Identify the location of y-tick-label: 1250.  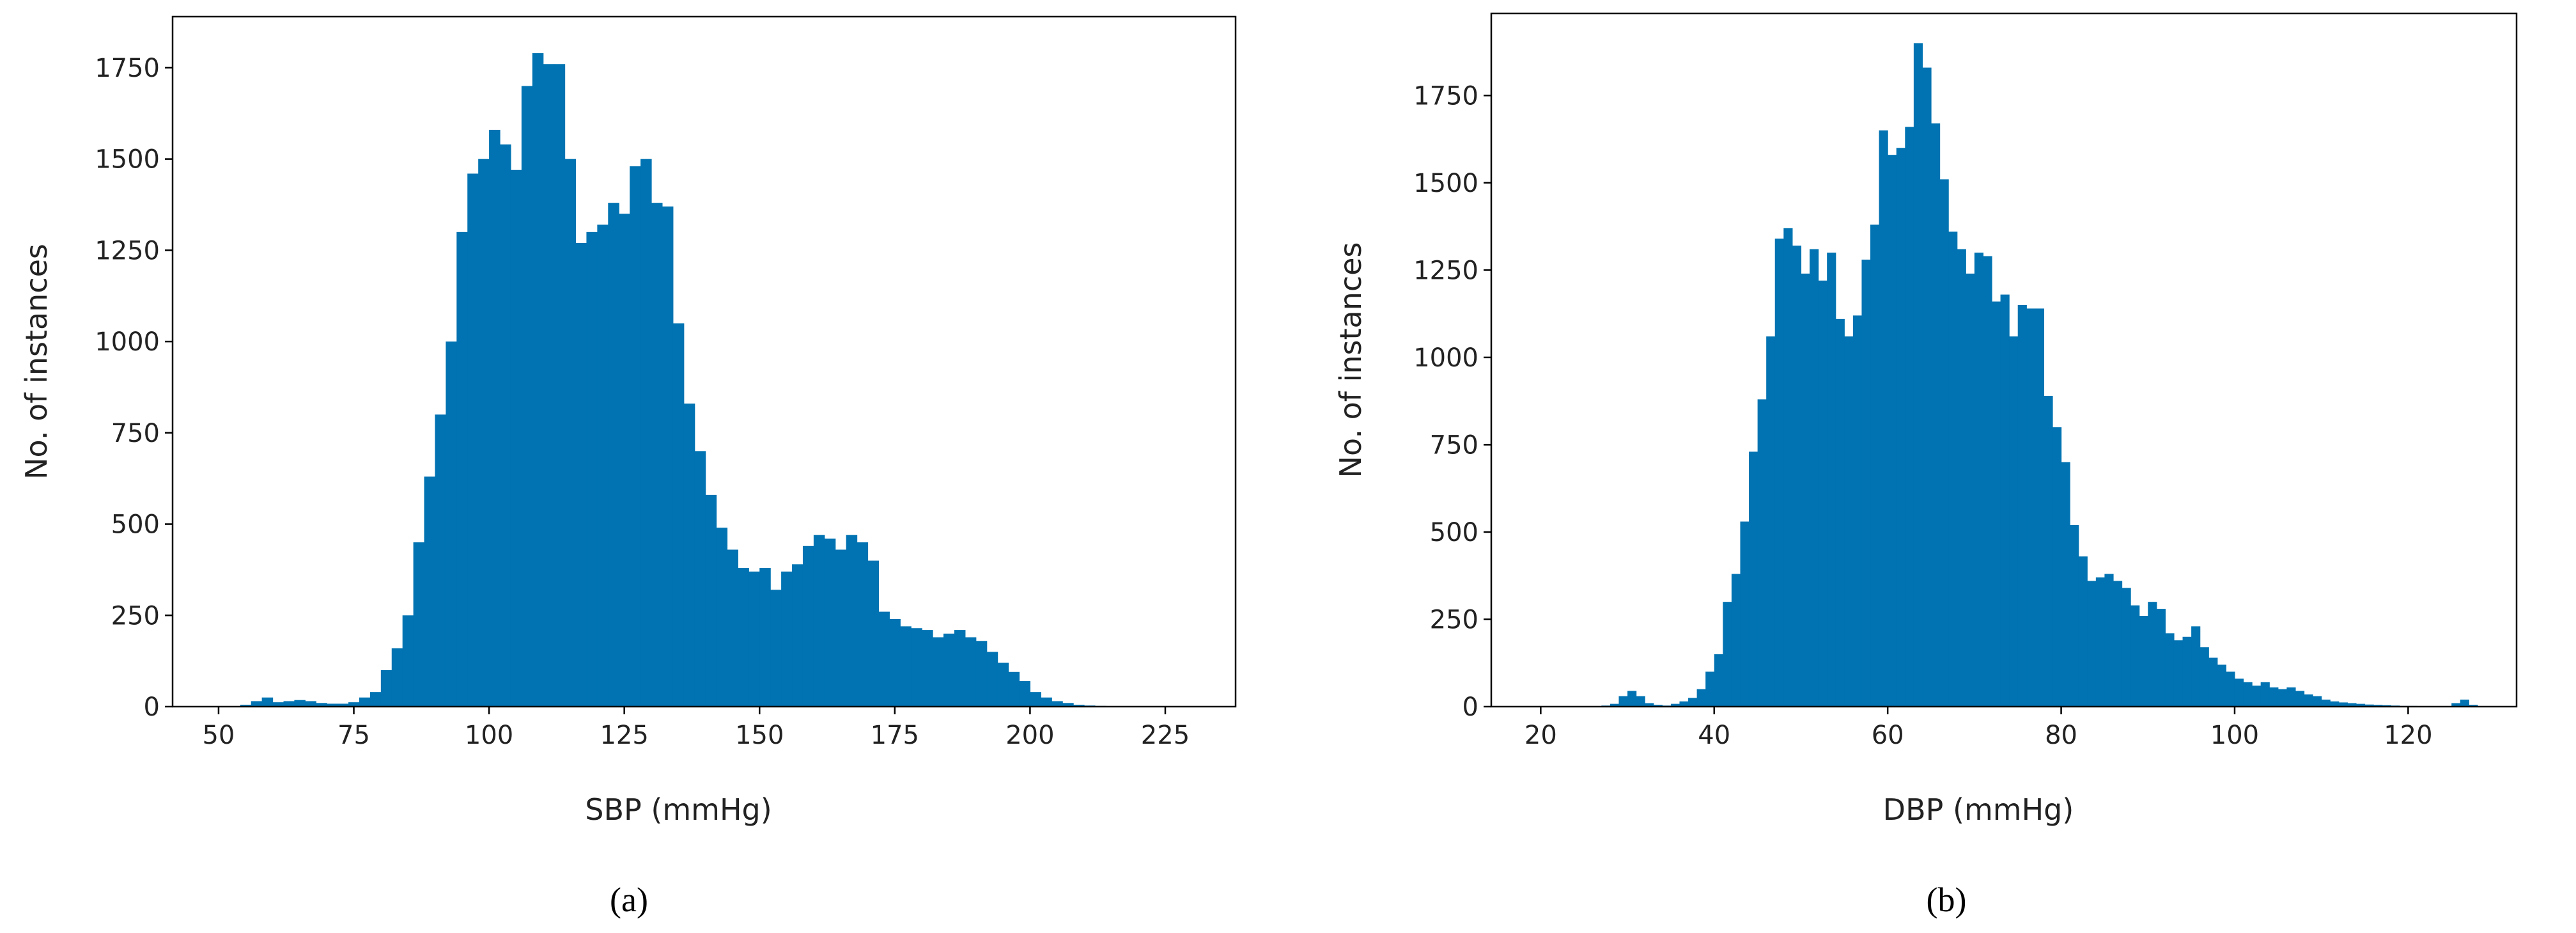
(127, 251).